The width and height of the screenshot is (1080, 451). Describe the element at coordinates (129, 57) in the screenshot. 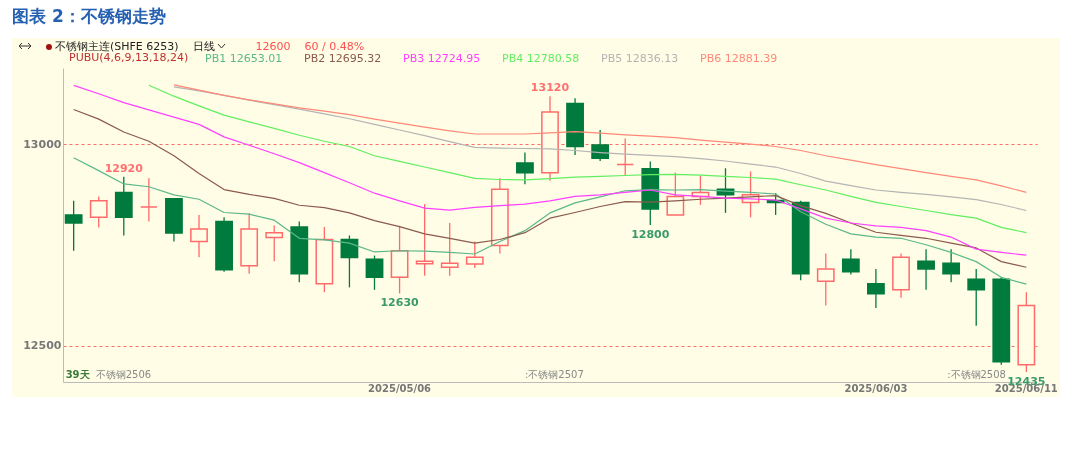

I see `legend-title: PUBU(4,6,9,13,18,24)` at that location.